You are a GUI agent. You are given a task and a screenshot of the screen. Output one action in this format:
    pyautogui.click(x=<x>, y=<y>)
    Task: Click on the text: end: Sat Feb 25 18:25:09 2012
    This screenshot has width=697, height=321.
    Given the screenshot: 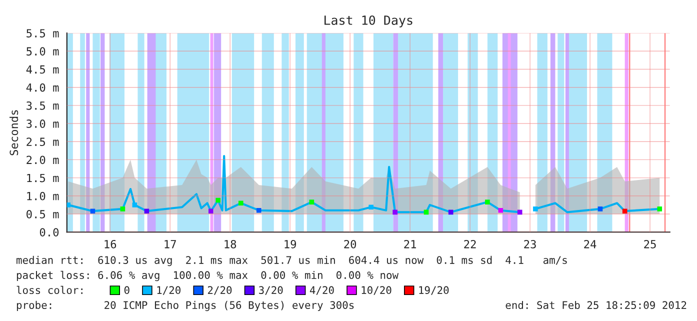 What is the action you would take?
    pyautogui.click(x=596, y=305)
    